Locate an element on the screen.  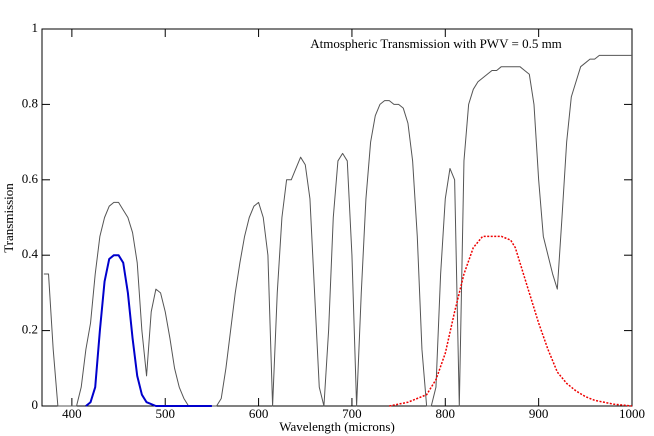
x-tick-label: 800 is located at coordinates (446, 413).